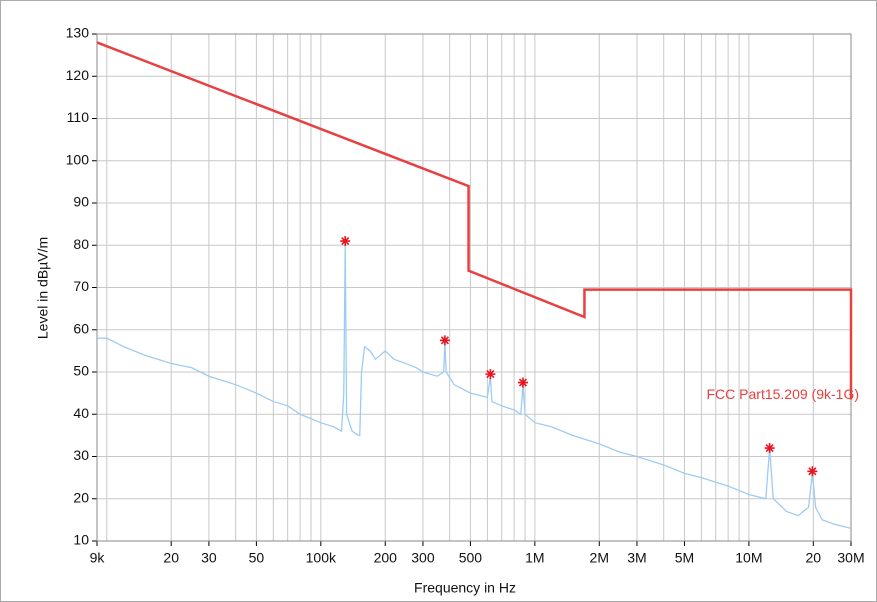 This screenshot has height=602, width=877. What do you see at coordinates (81, 286) in the screenshot?
I see `y-tick-label: 70` at bounding box center [81, 286].